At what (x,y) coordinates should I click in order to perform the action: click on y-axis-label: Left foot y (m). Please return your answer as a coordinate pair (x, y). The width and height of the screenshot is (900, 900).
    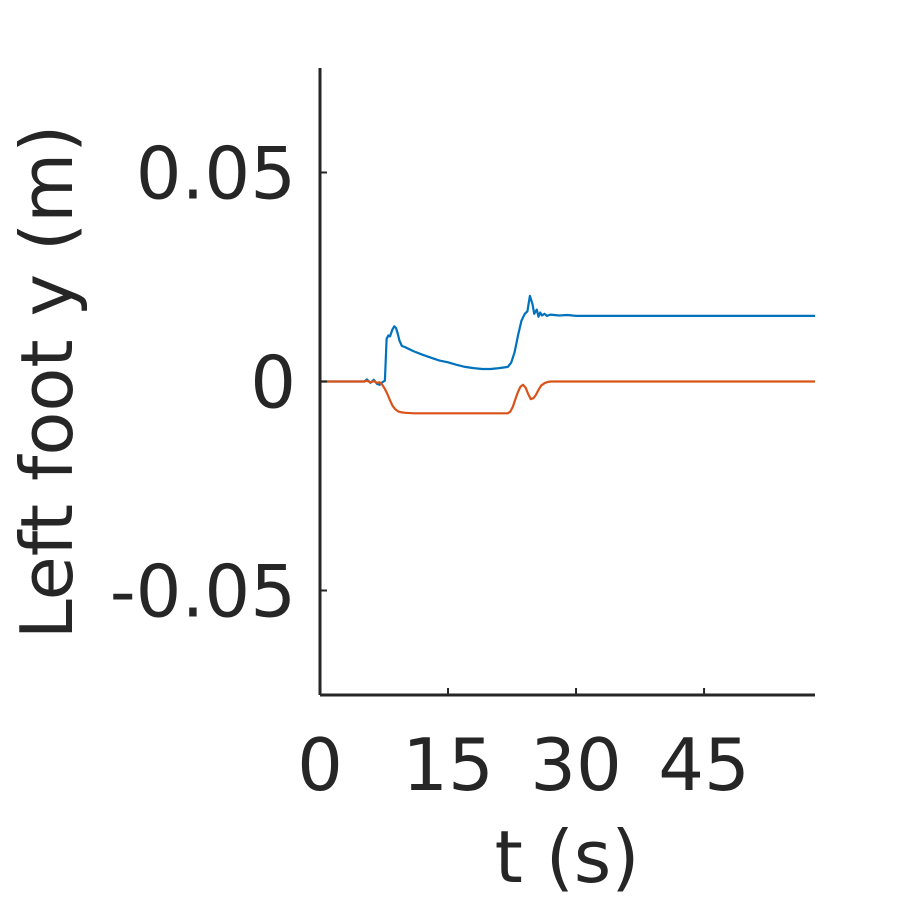
    Looking at the image, I should click on (47, 382).